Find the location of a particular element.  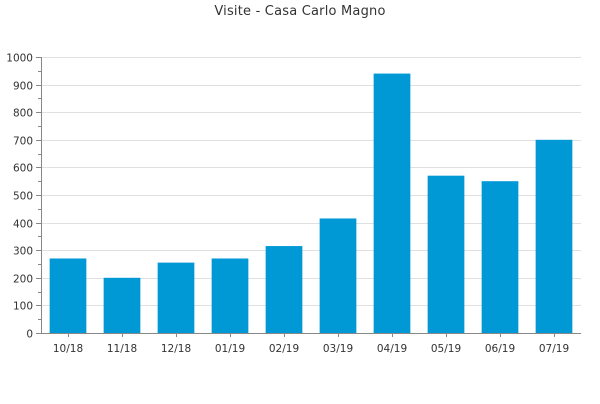

y-tick-label: 500 is located at coordinates (23, 197).